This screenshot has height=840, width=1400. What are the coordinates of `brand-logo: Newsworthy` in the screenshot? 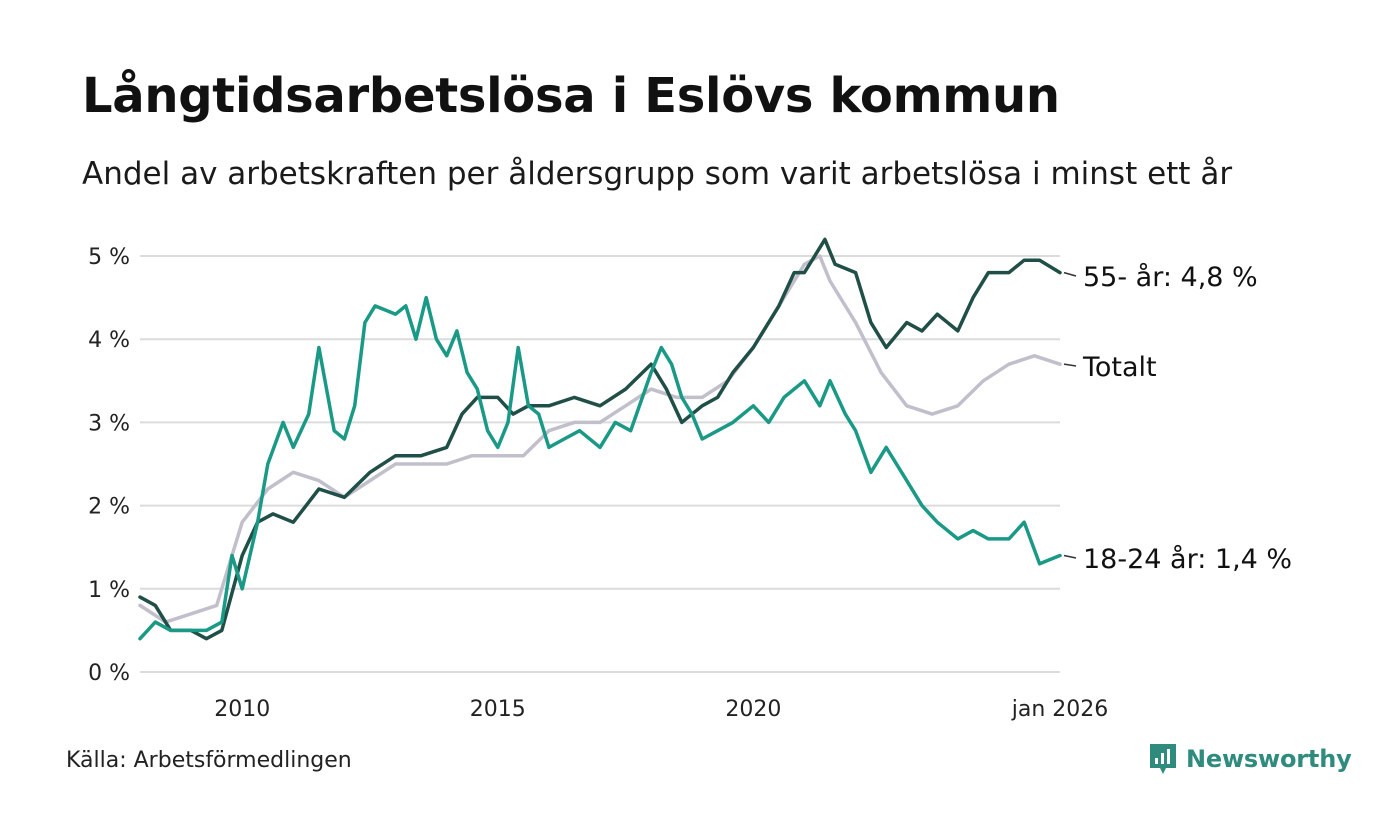 It's located at (1250, 759).